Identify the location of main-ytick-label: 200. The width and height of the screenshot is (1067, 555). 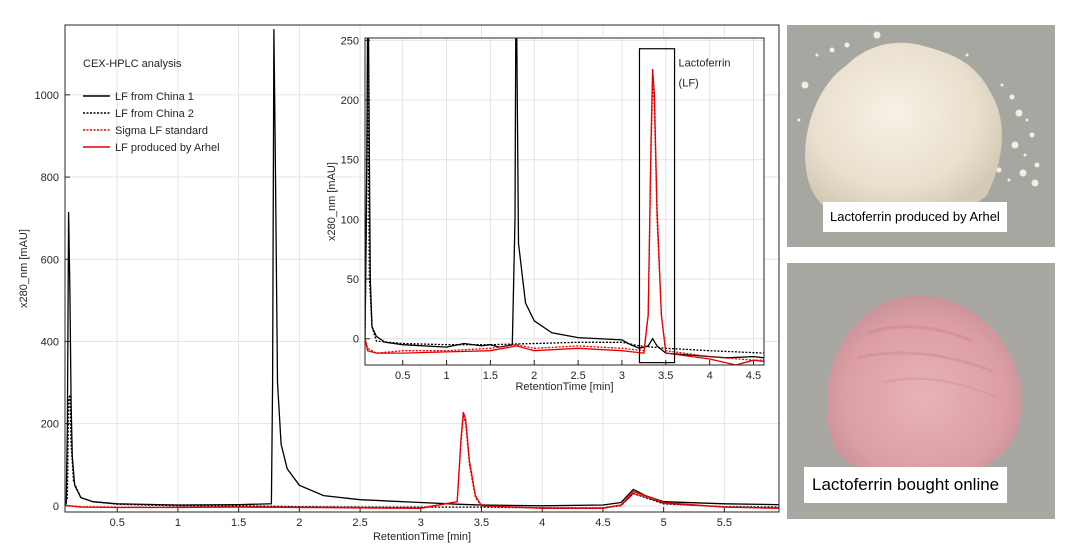
(50, 425).